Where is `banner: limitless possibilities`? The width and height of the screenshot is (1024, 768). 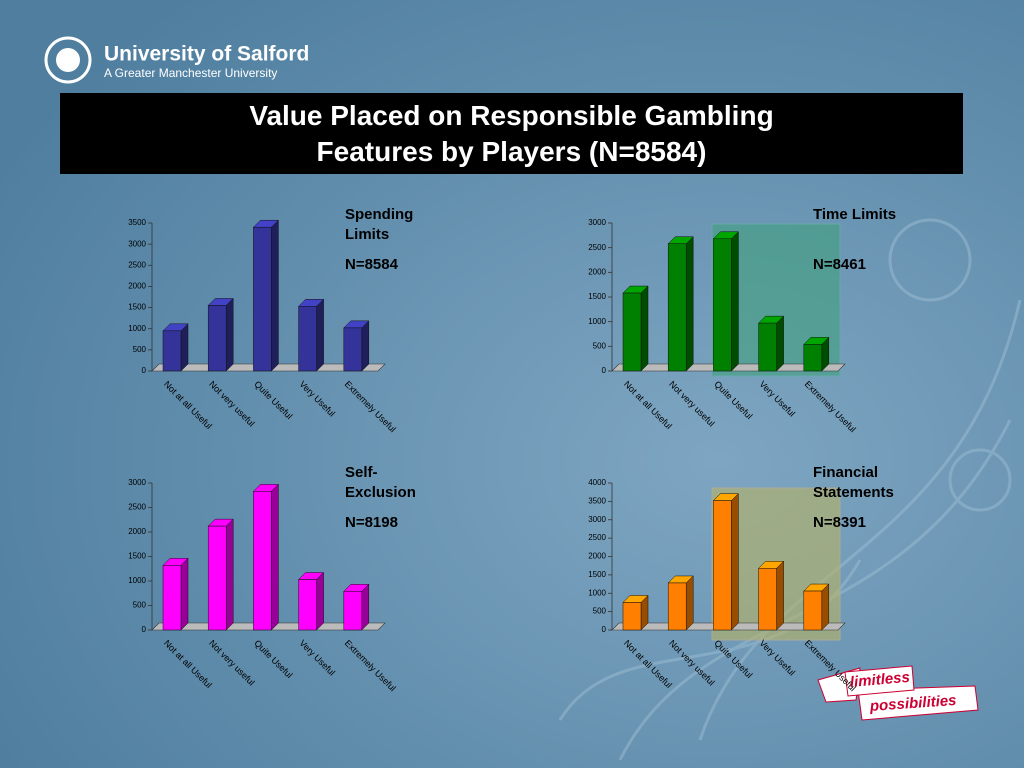
banner: limitless possibilities is located at coordinates (898, 693).